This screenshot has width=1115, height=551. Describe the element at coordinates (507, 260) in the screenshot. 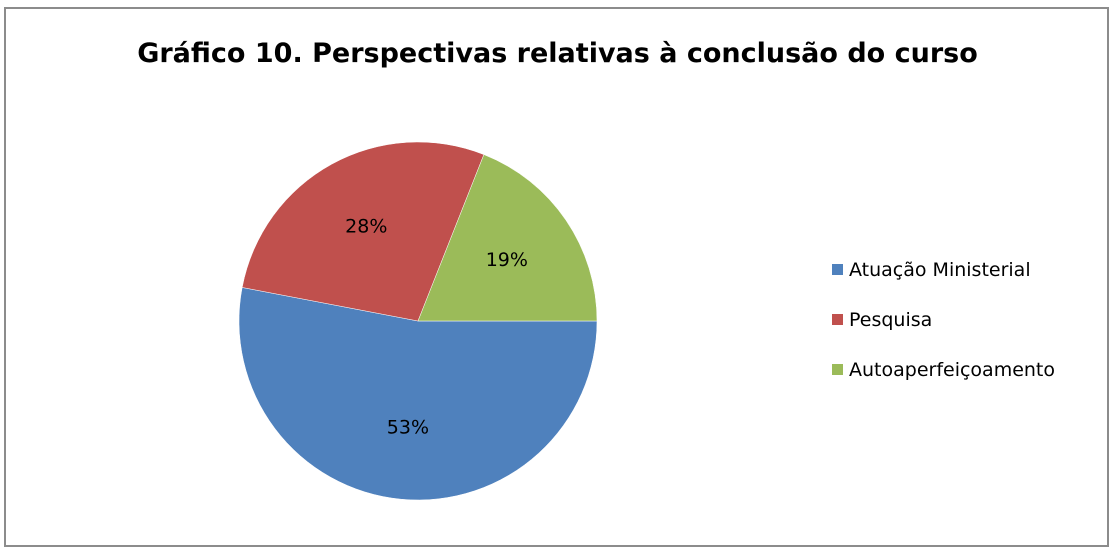

I see `data-label-autoaperfeicoamento: 19%` at that location.